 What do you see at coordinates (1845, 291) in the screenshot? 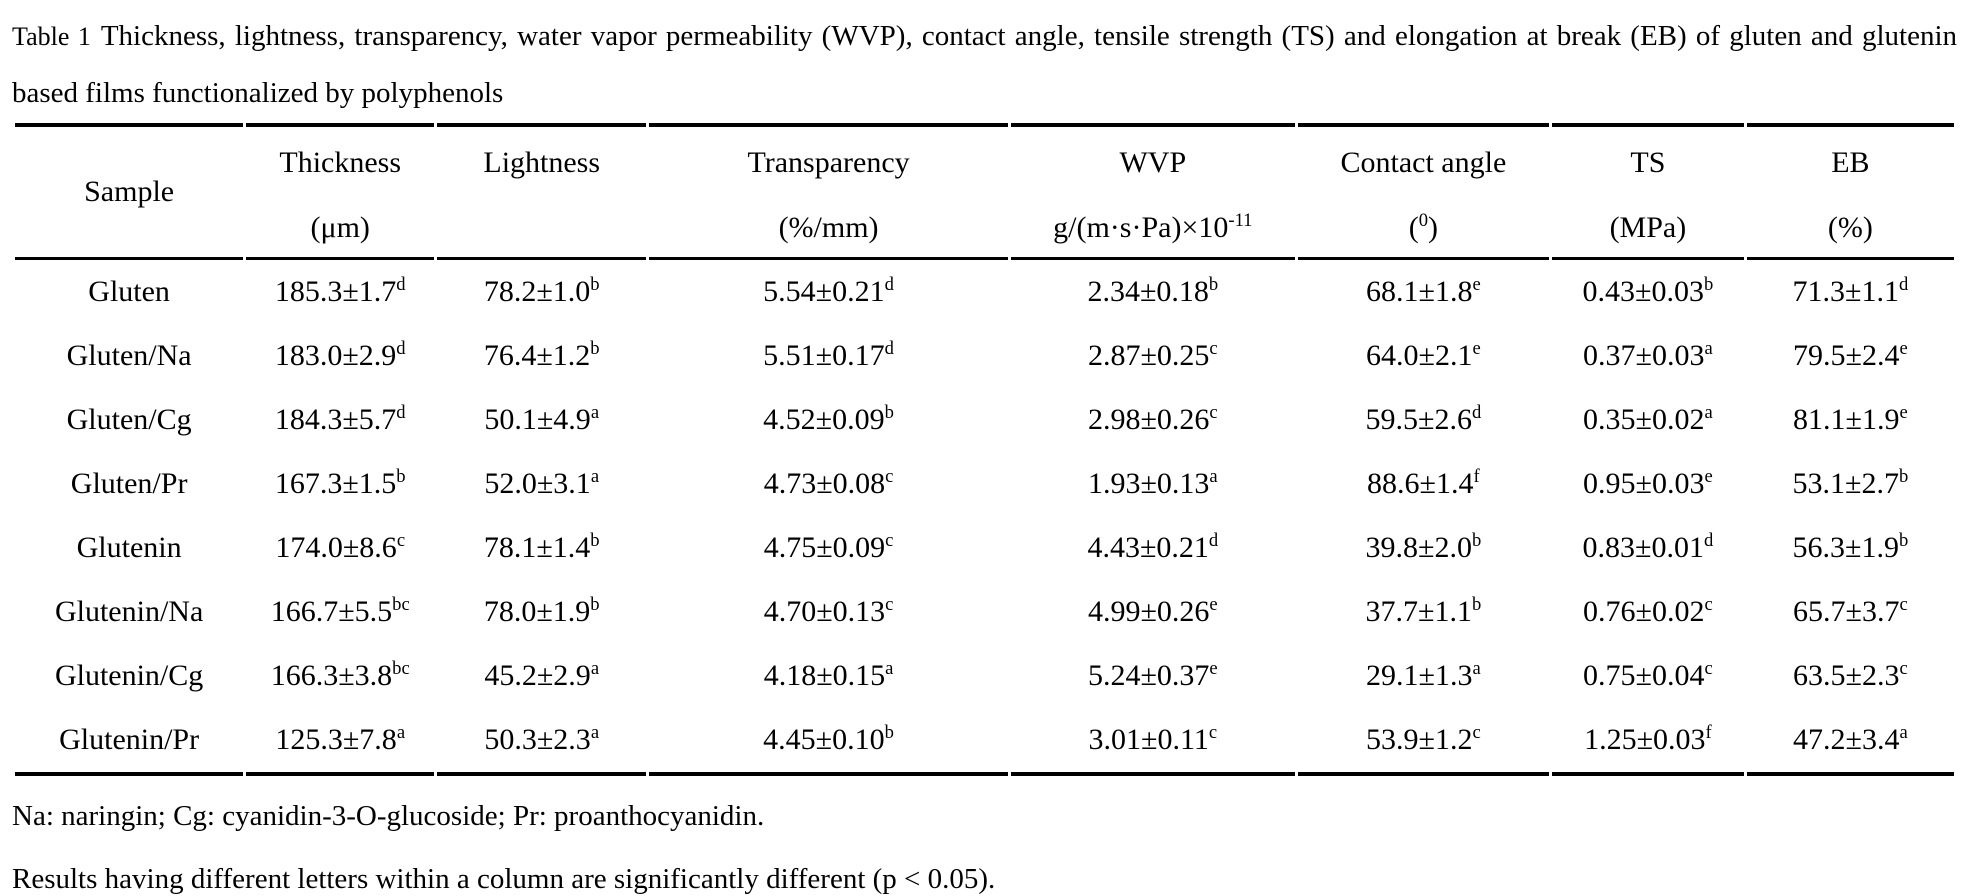
I see `value-text: 71.3±1.1` at bounding box center [1845, 291].